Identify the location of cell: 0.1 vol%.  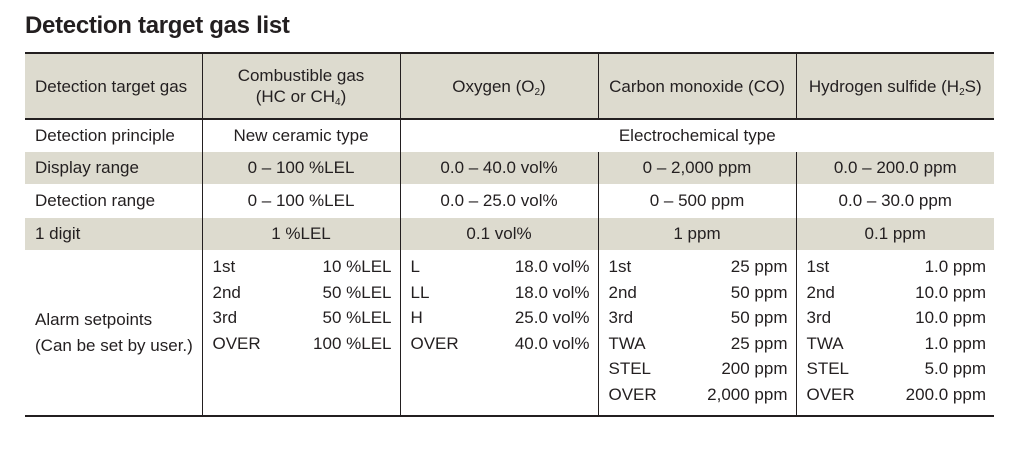
(498, 234).